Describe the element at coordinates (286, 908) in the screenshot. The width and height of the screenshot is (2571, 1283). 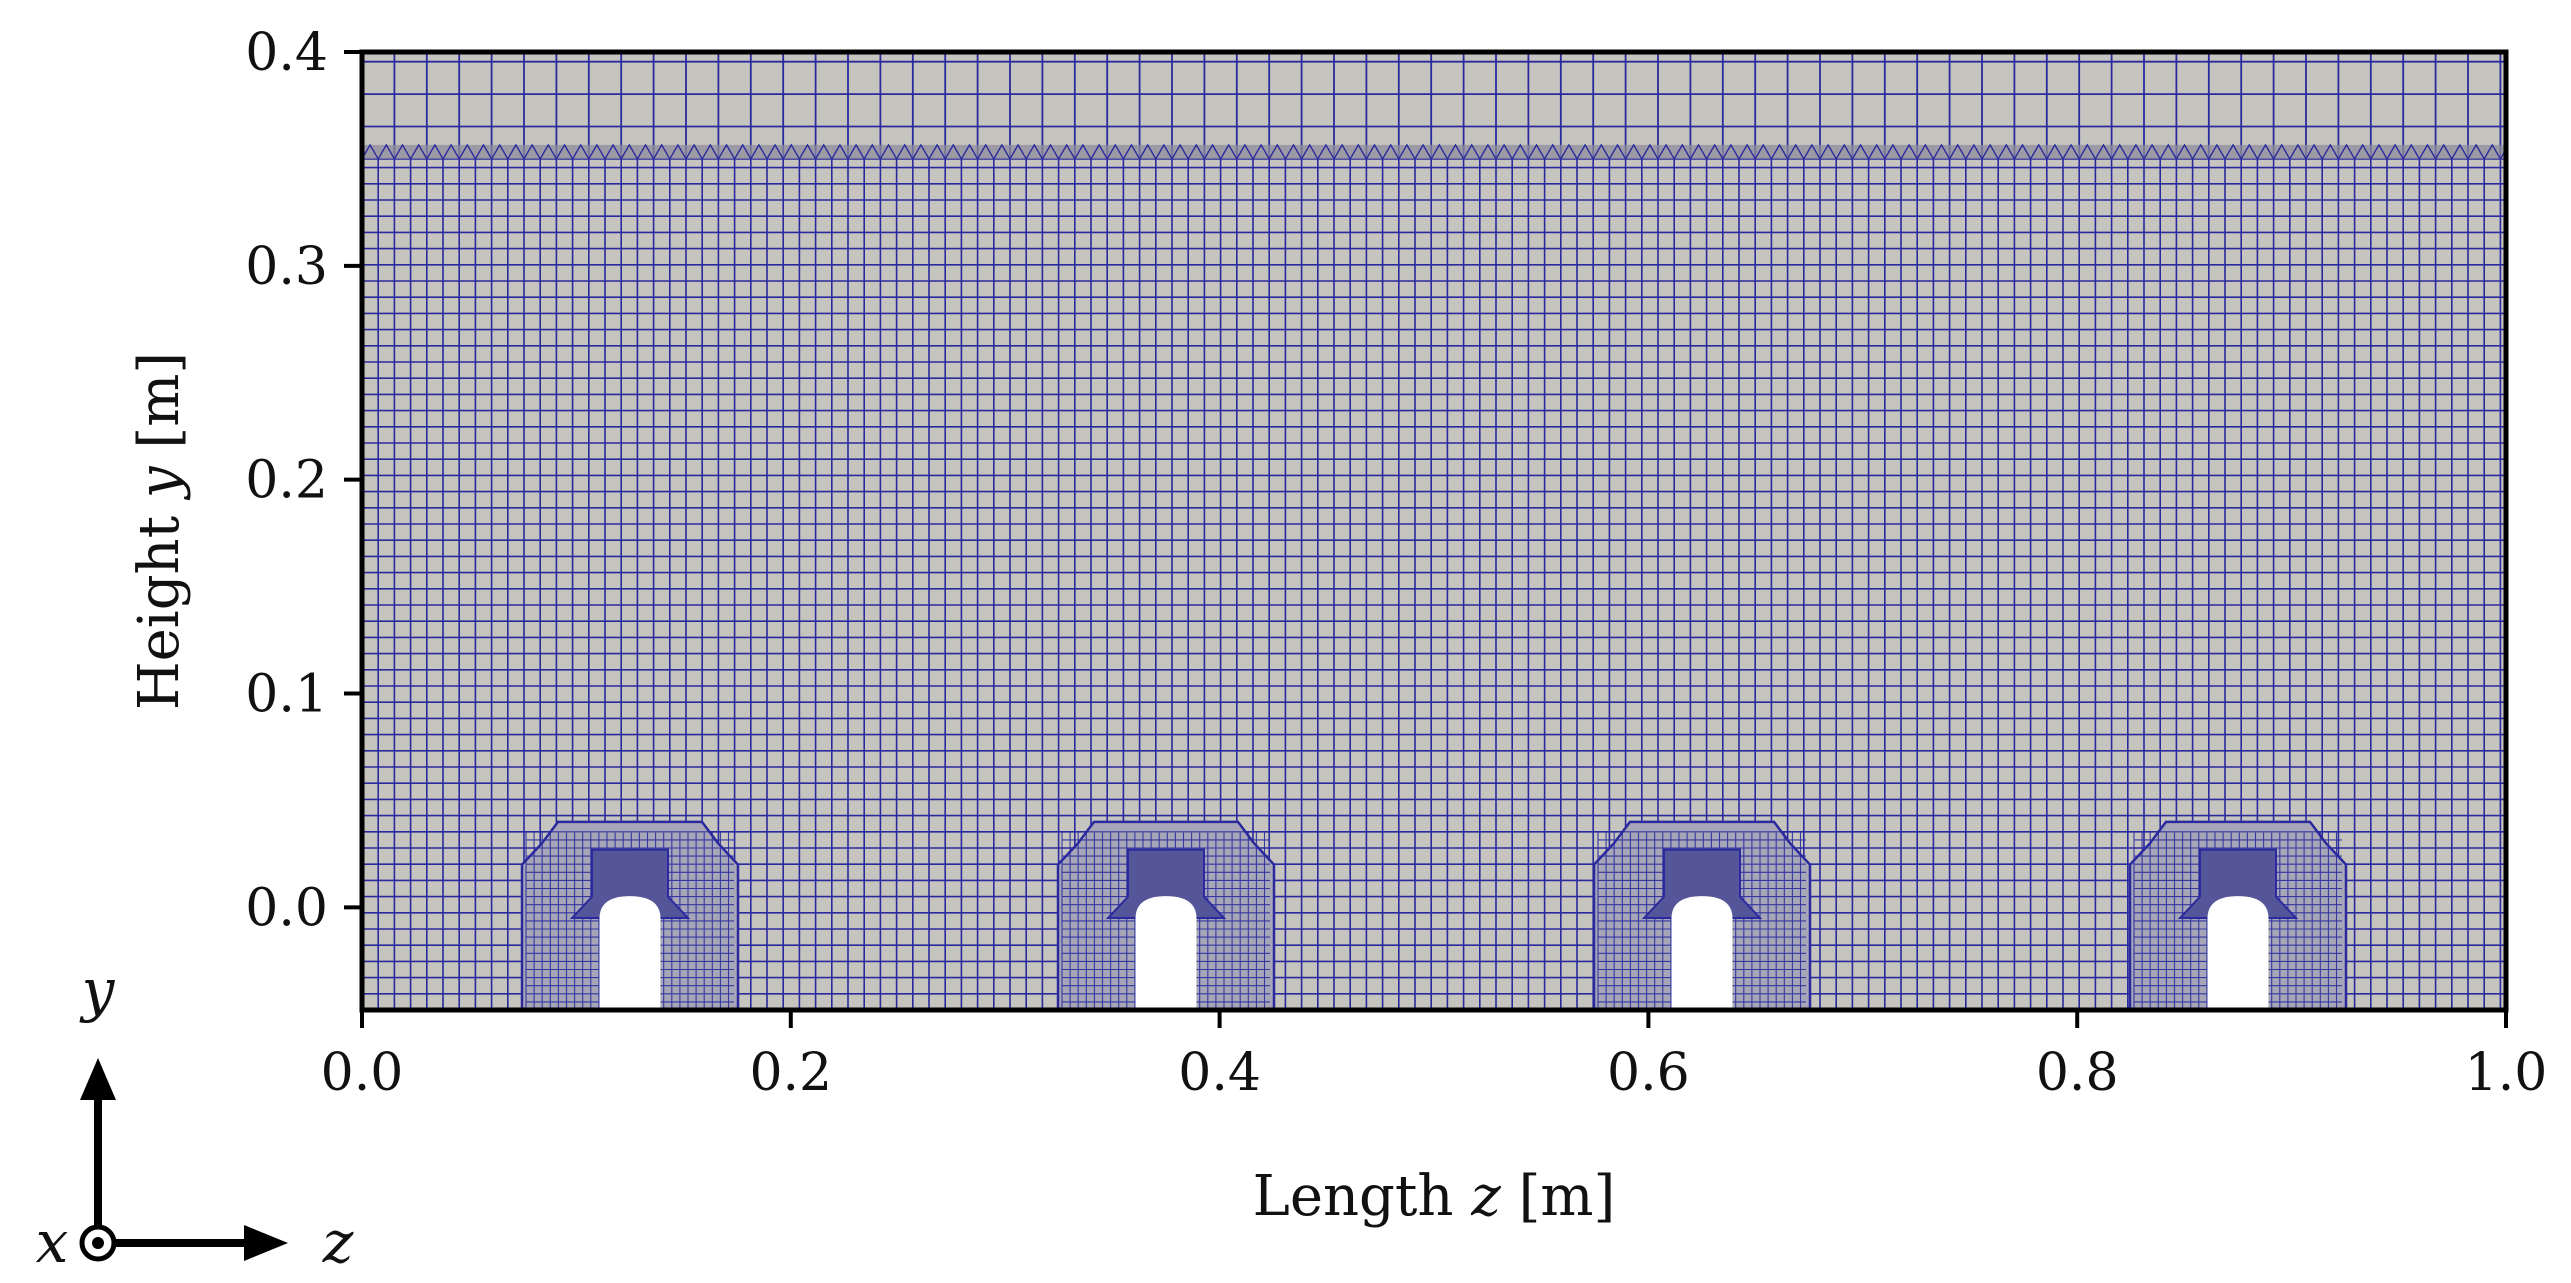
I see `y-tick-label: 0.0` at that location.